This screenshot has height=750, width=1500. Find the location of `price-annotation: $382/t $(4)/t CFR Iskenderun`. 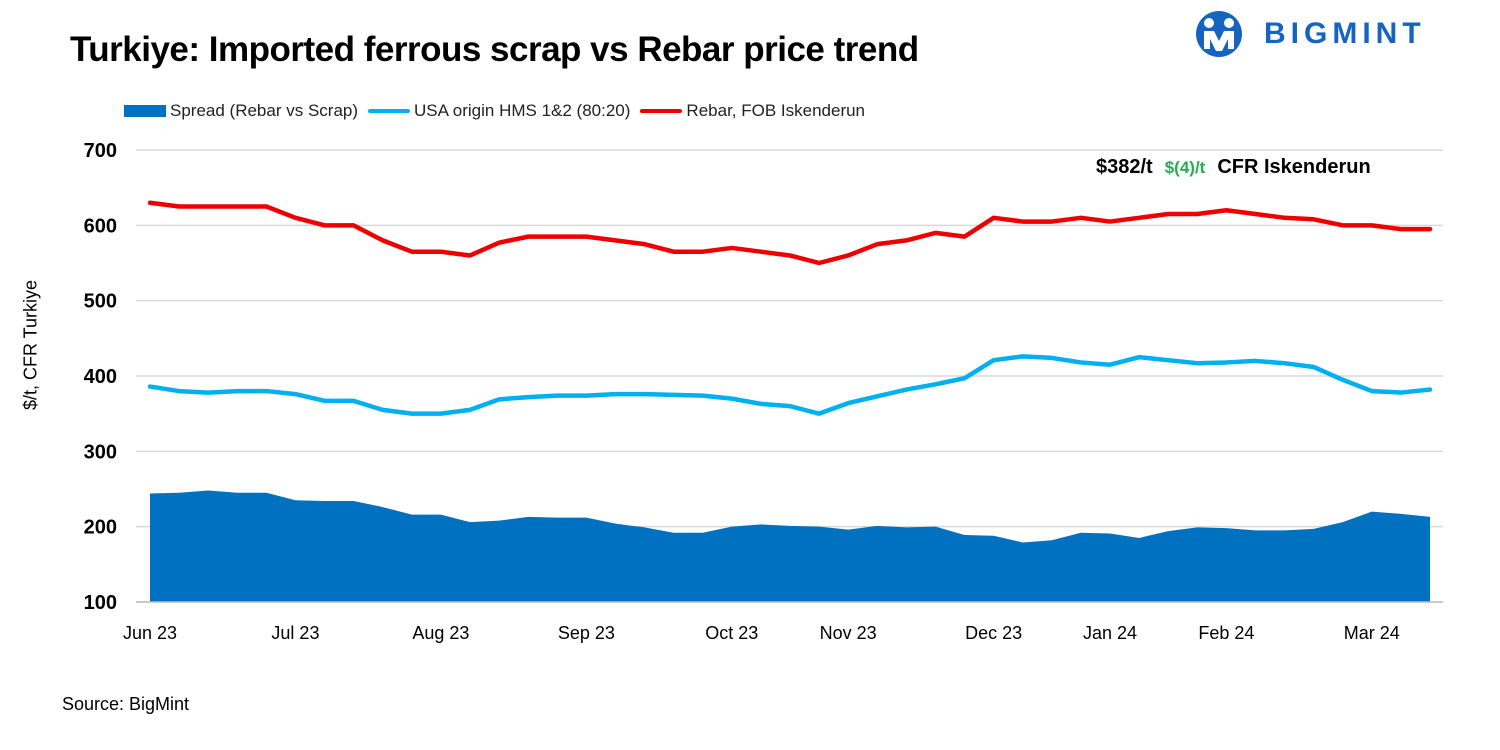

price-annotation: $382/t $(4)/t CFR Iskenderun is located at coordinates (1233, 167).